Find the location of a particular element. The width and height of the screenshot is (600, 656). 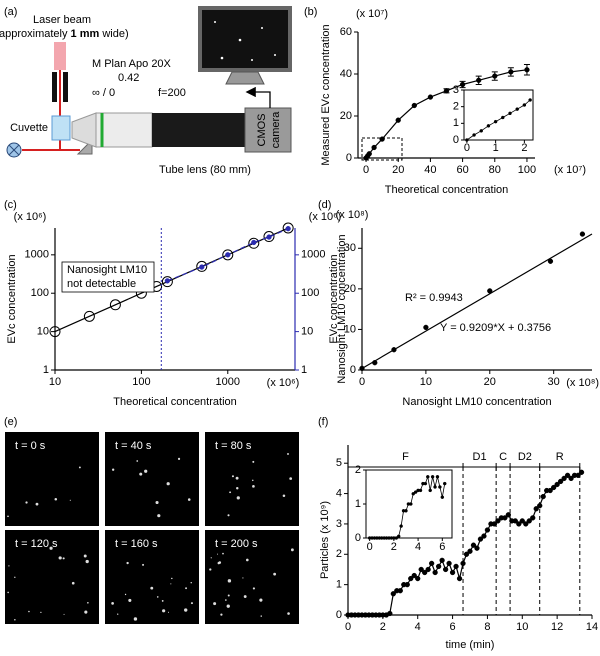

cuvette-label: Cuvette is located at coordinates (29, 128).